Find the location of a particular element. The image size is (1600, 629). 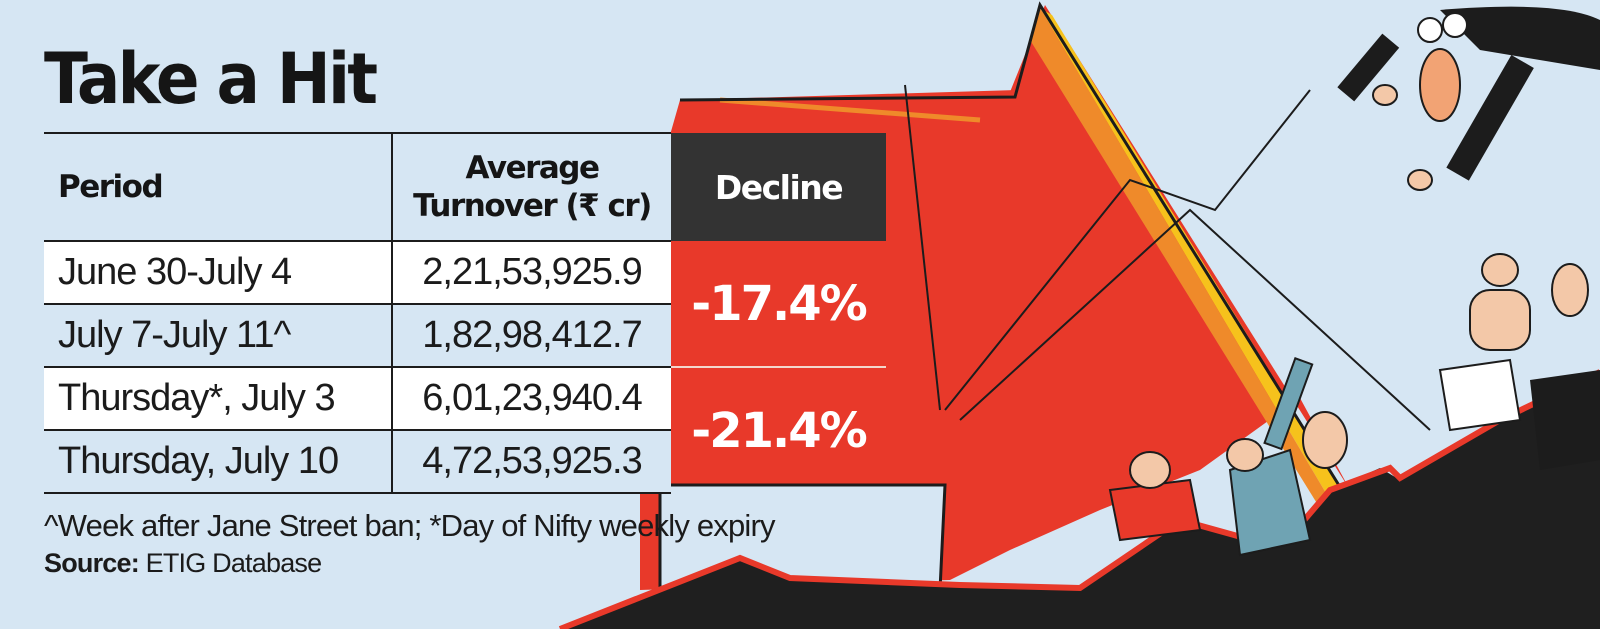

cell-period: Thursday, July 10 is located at coordinates (218, 461).